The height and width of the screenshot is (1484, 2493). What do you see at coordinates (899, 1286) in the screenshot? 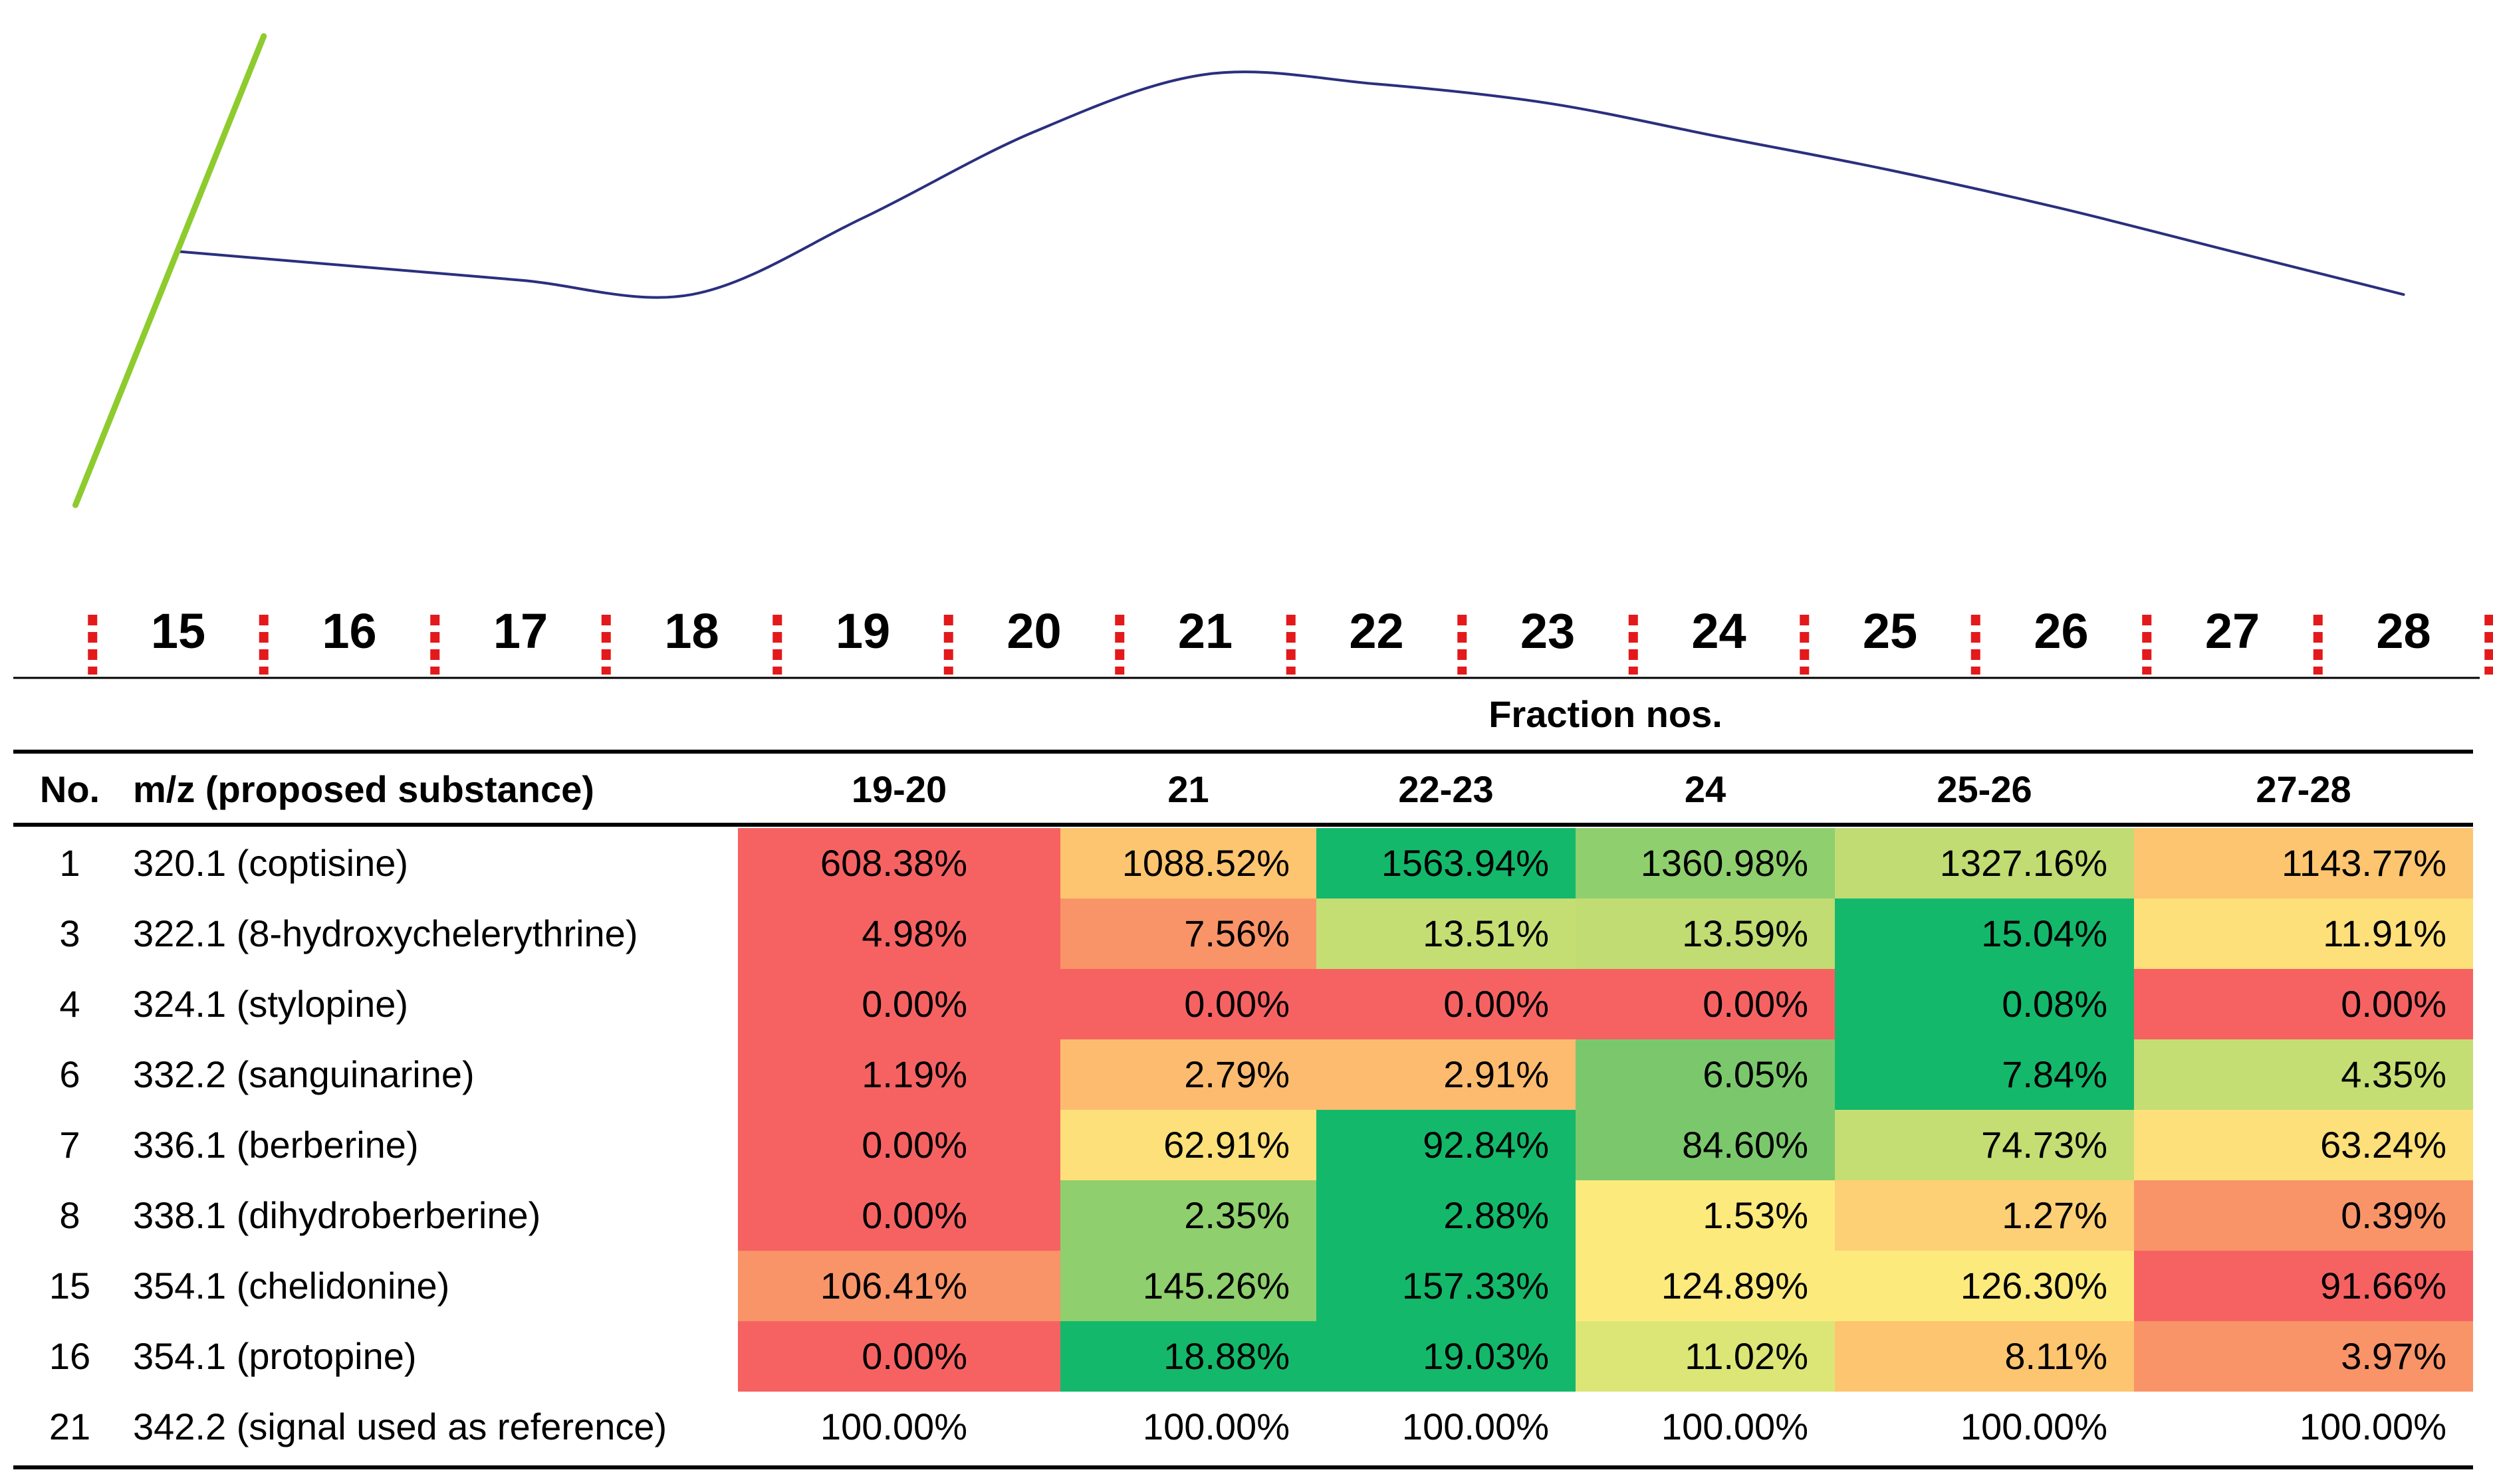
I see `heat-cell: 106.41%` at bounding box center [899, 1286].